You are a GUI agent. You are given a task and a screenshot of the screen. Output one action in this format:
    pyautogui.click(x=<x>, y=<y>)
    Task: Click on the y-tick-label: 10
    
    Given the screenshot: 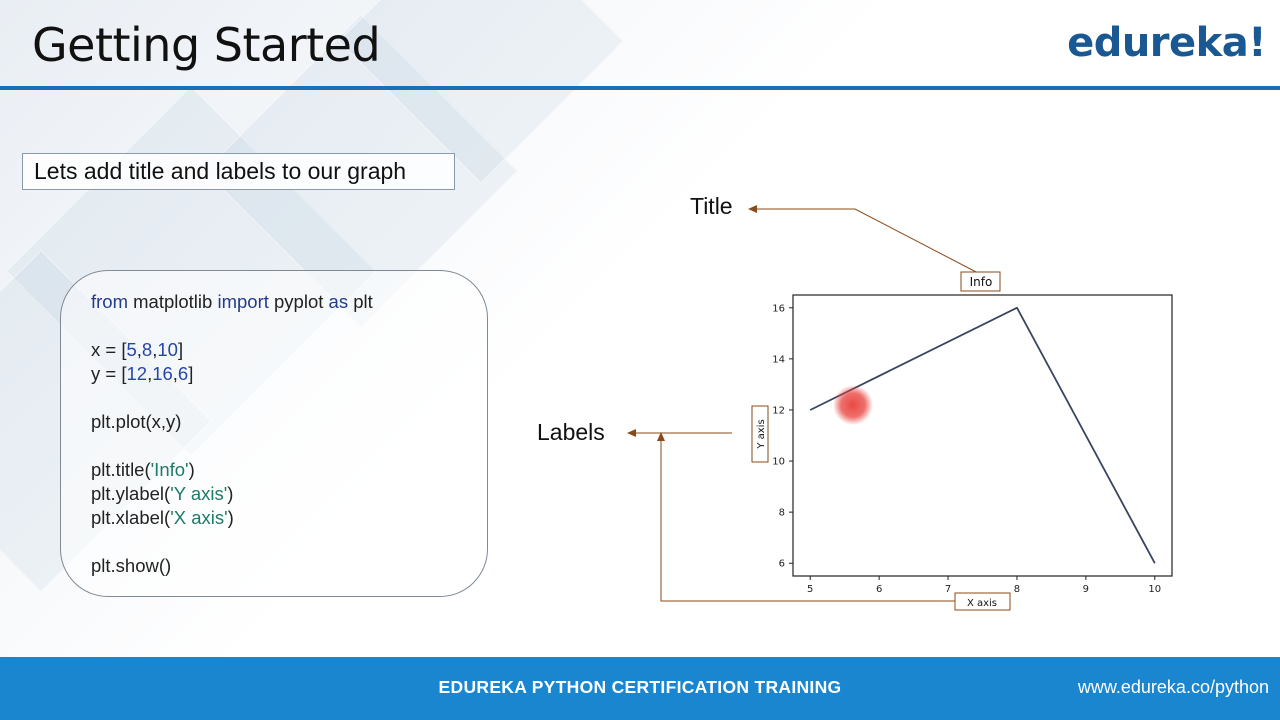 What is the action you would take?
    pyautogui.click(x=778, y=462)
    